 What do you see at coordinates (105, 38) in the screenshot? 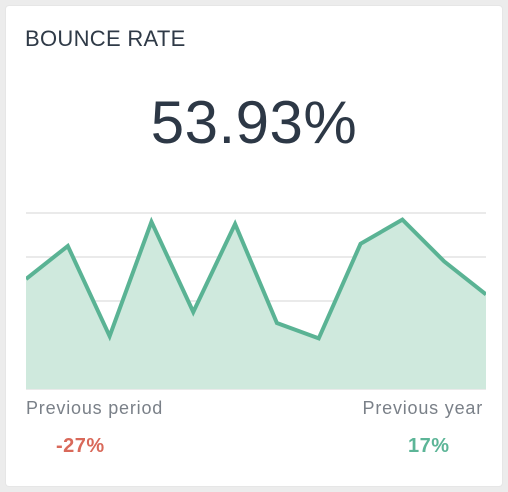
I see `widget-title: BOUNCE RATE` at bounding box center [105, 38].